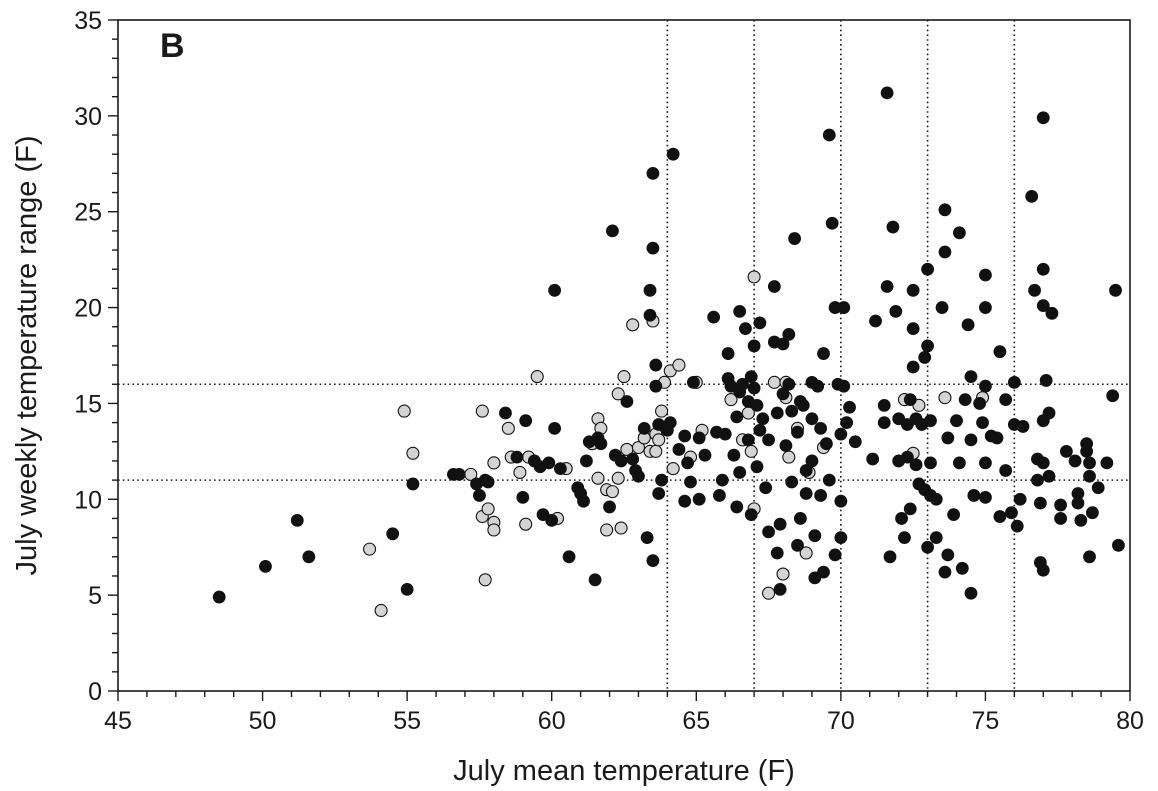 The width and height of the screenshot is (1158, 791). Describe the element at coordinates (88, 404) in the screenshot. I see `y-tick-label-15: 15` at that location.